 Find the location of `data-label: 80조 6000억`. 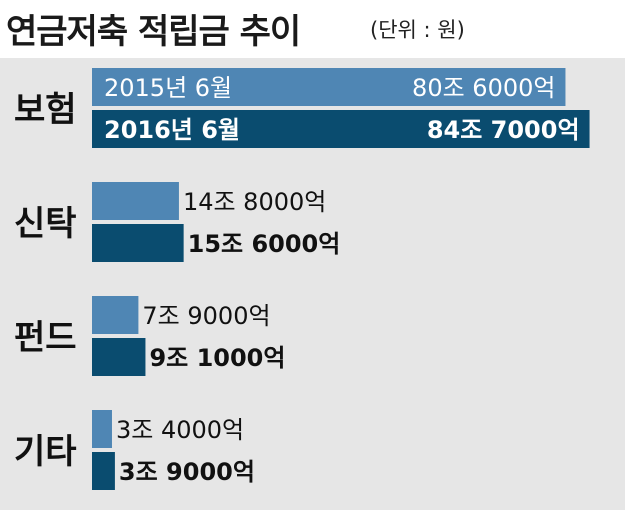

data-label: 80조 6000억 is located at coordinates (483, 88).